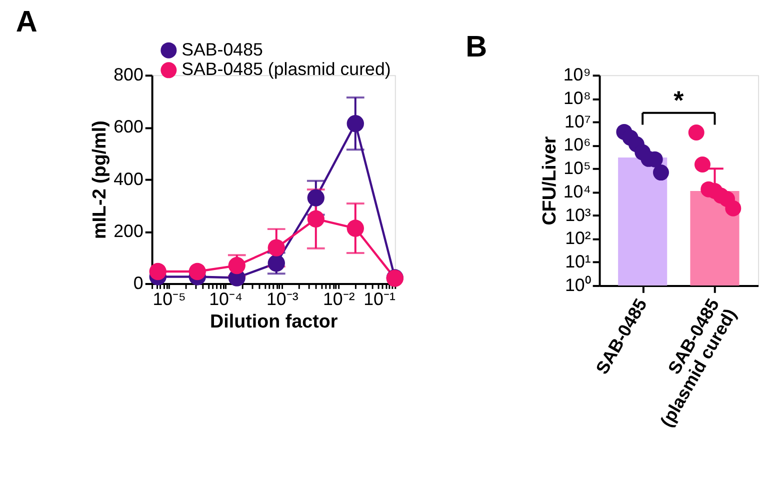 The width and height of the screenshot is (764, 486). I want to click on y-tick-label: 10¹, so click(578, 262).